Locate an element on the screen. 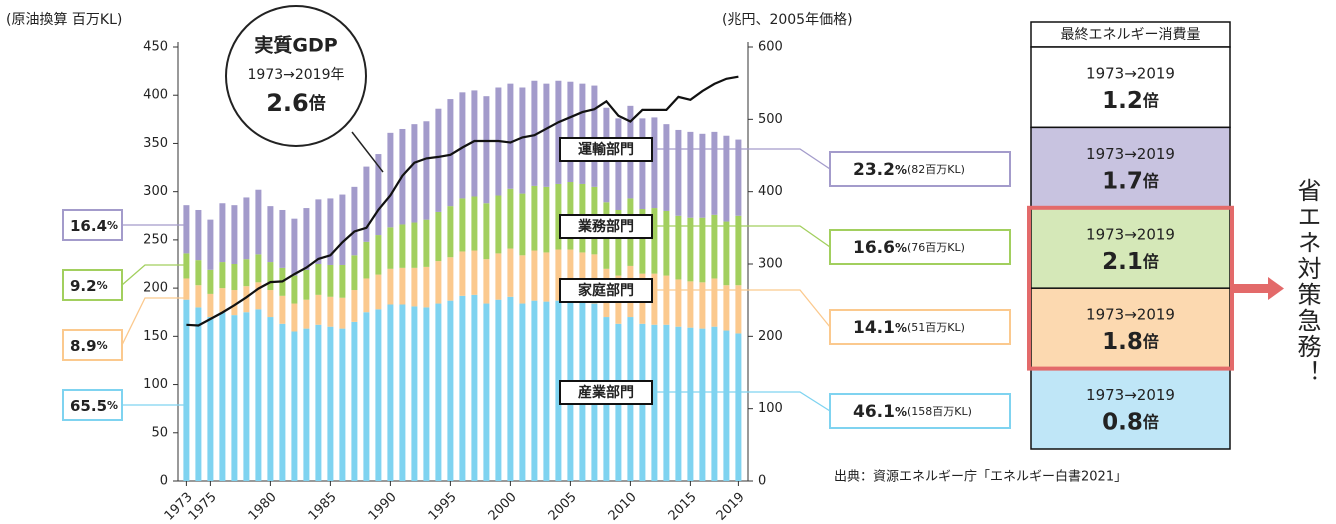 The width and height of the screenshot is (1336, 524). y2-tick-label: 500 is located at coordinates (770, 119).